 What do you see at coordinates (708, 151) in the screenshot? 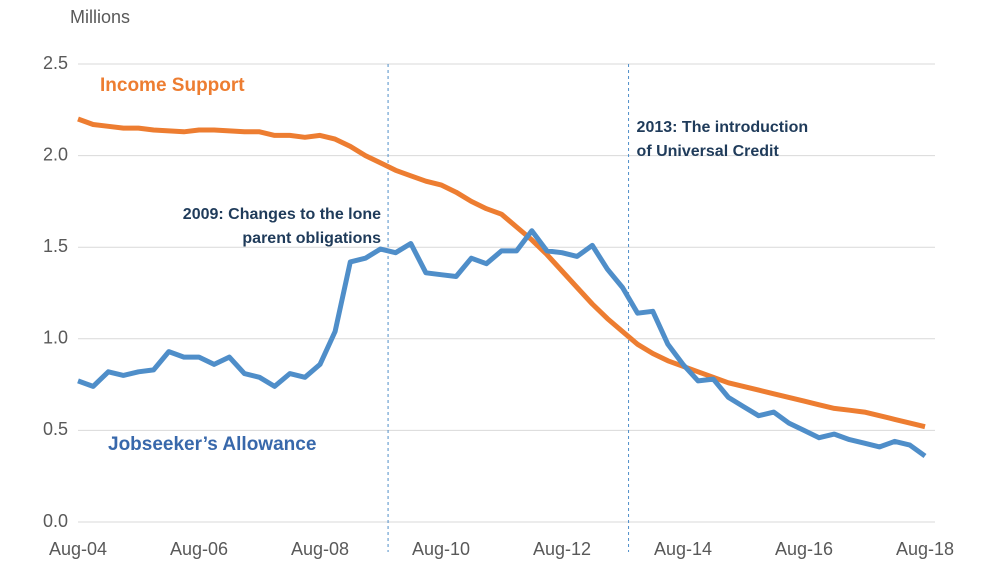
I see `annotation: of Universal Credit` at bounding box center [708, 151].